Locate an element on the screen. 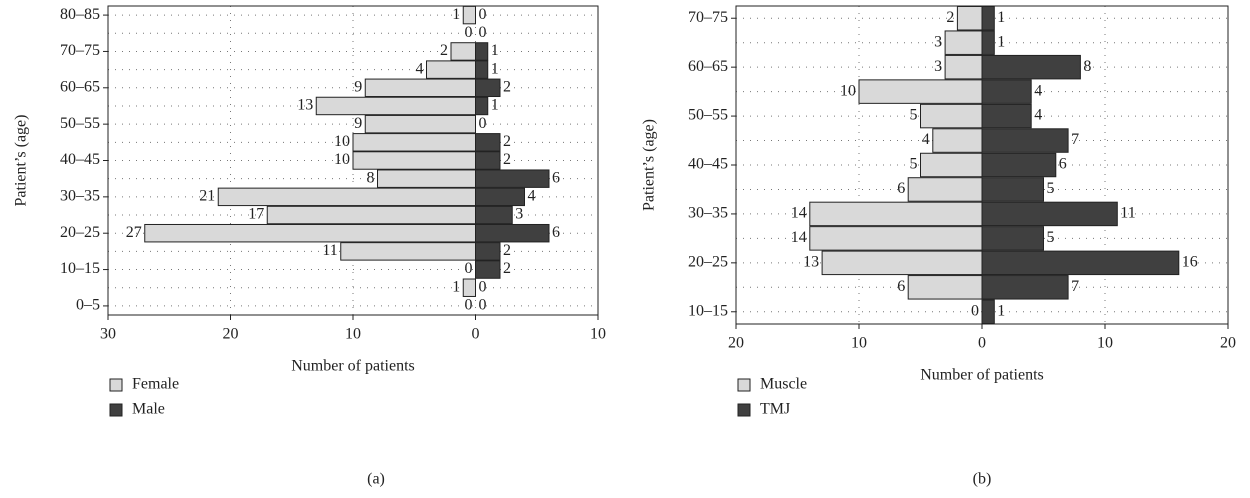  y-tick-label: 0–5 is located at coordinates (88, 305).